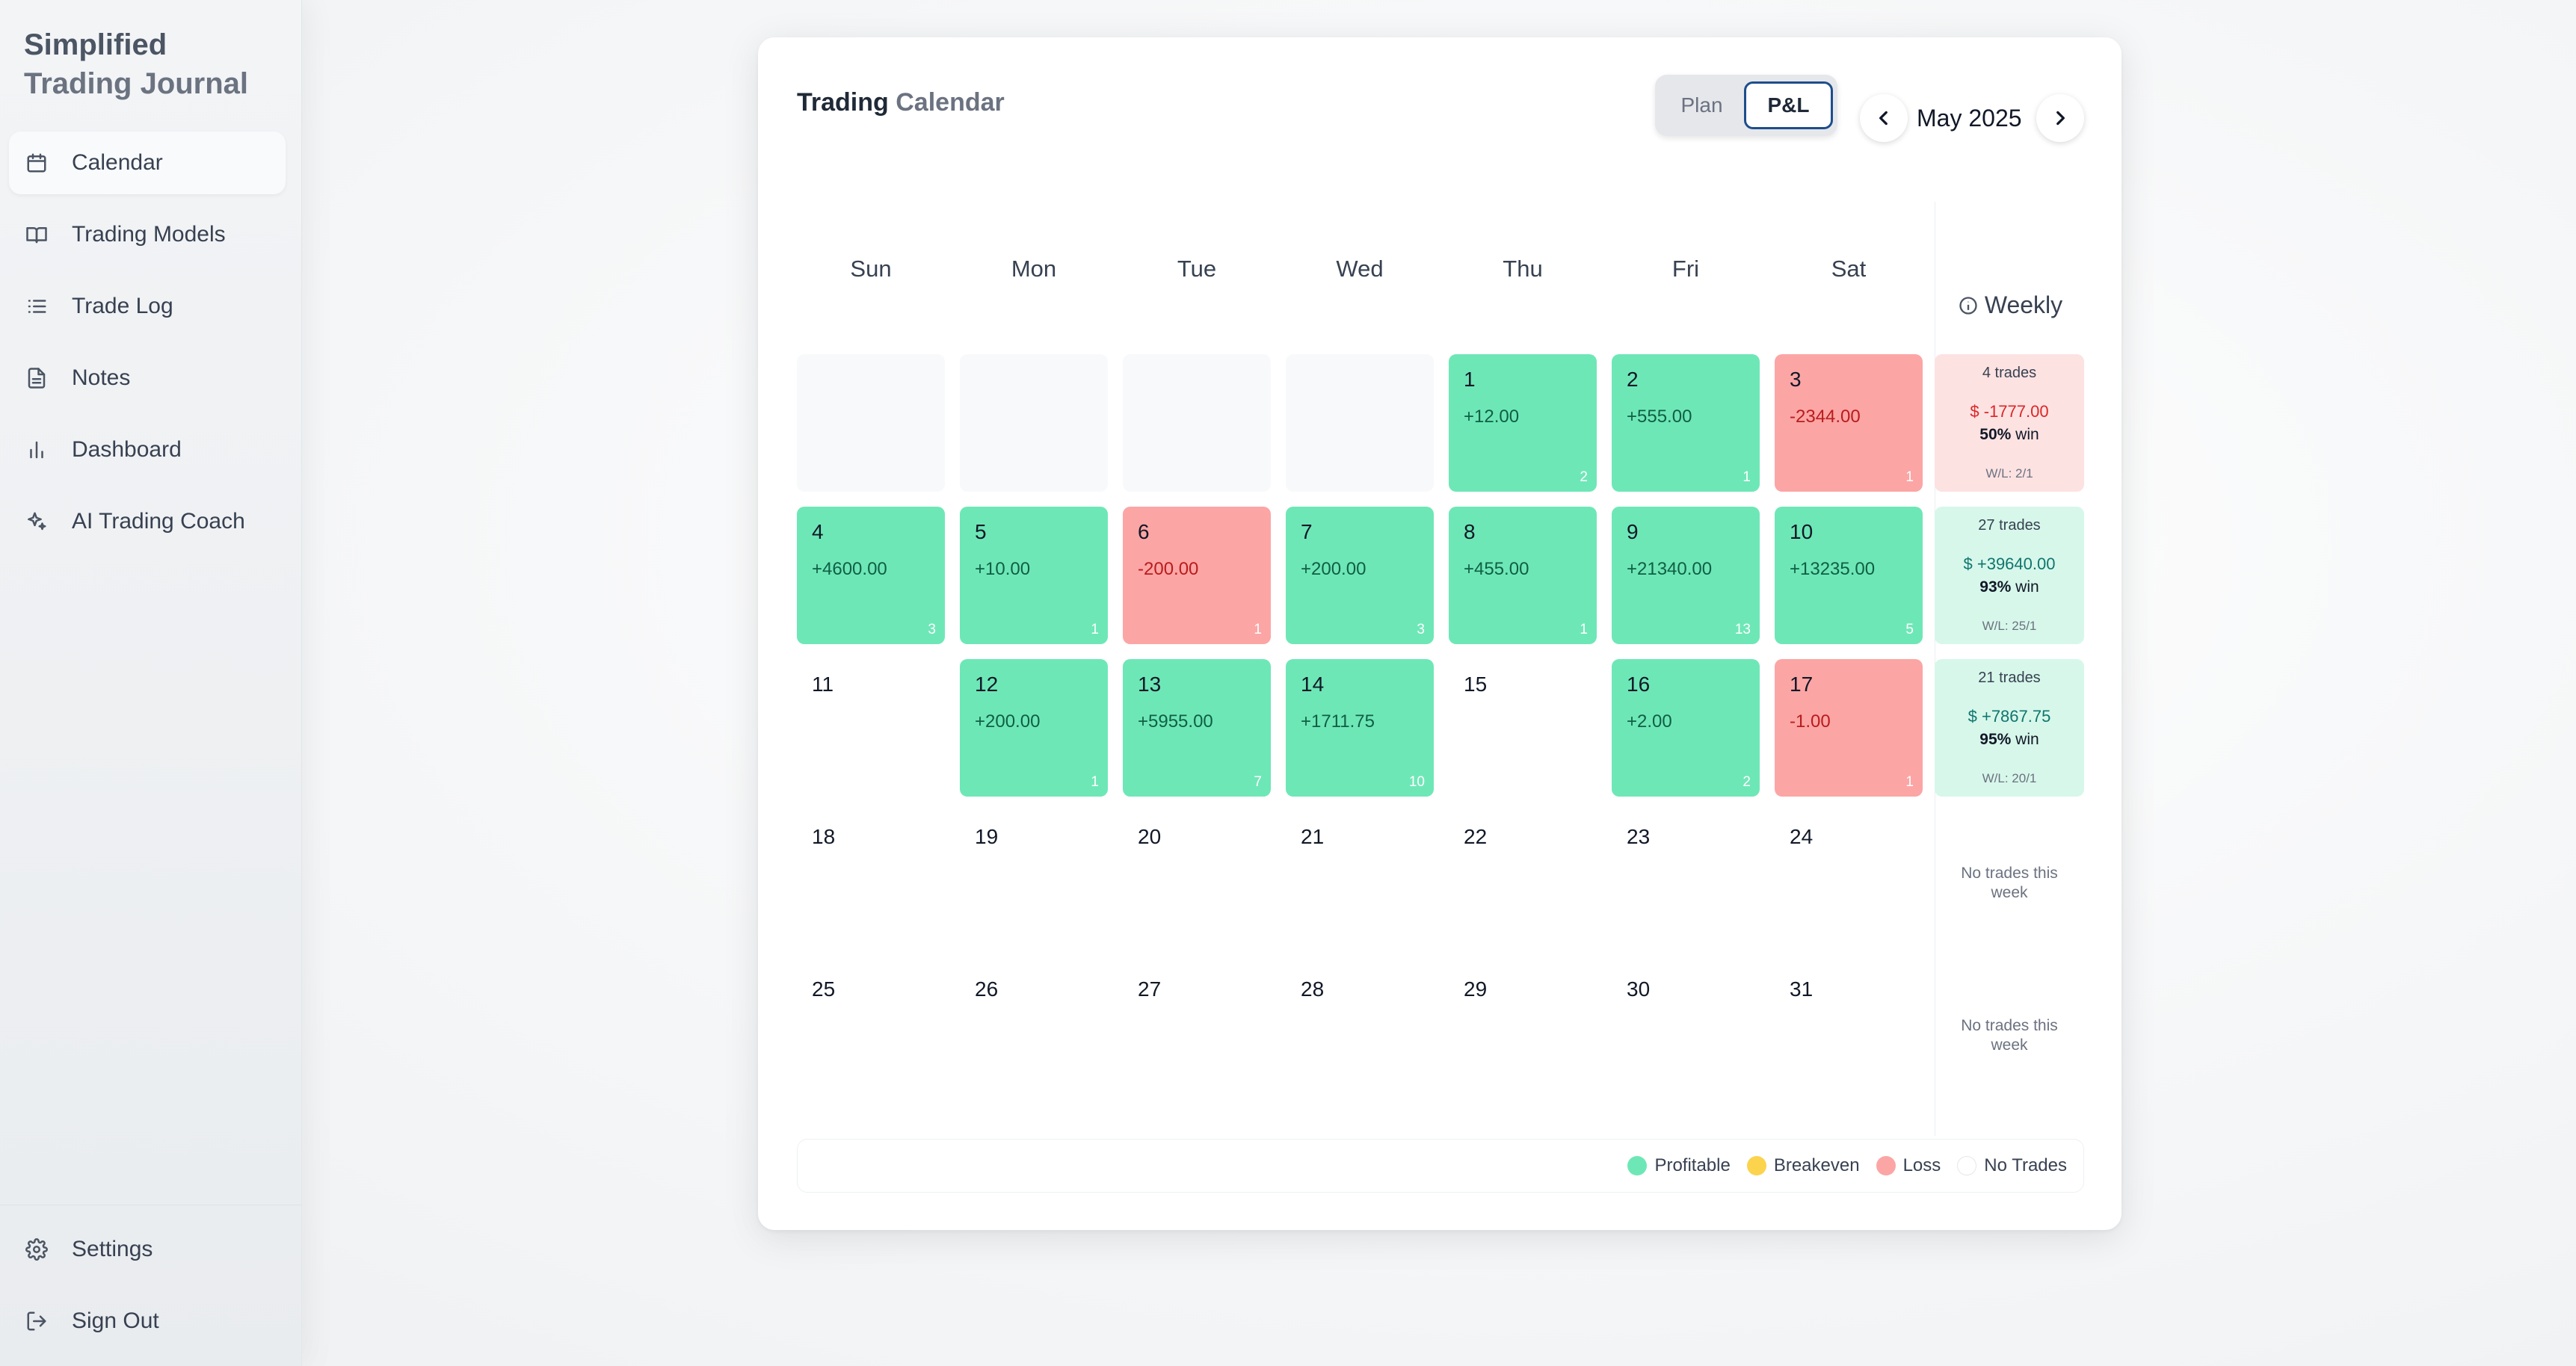 Image resolution: width=2576 pixels, height=1366 pixels. What do you see at coordinates (2009, 883) in the screenshot?
I see `no-trades-message: No trades this week` at bounding box center [2009, 883].